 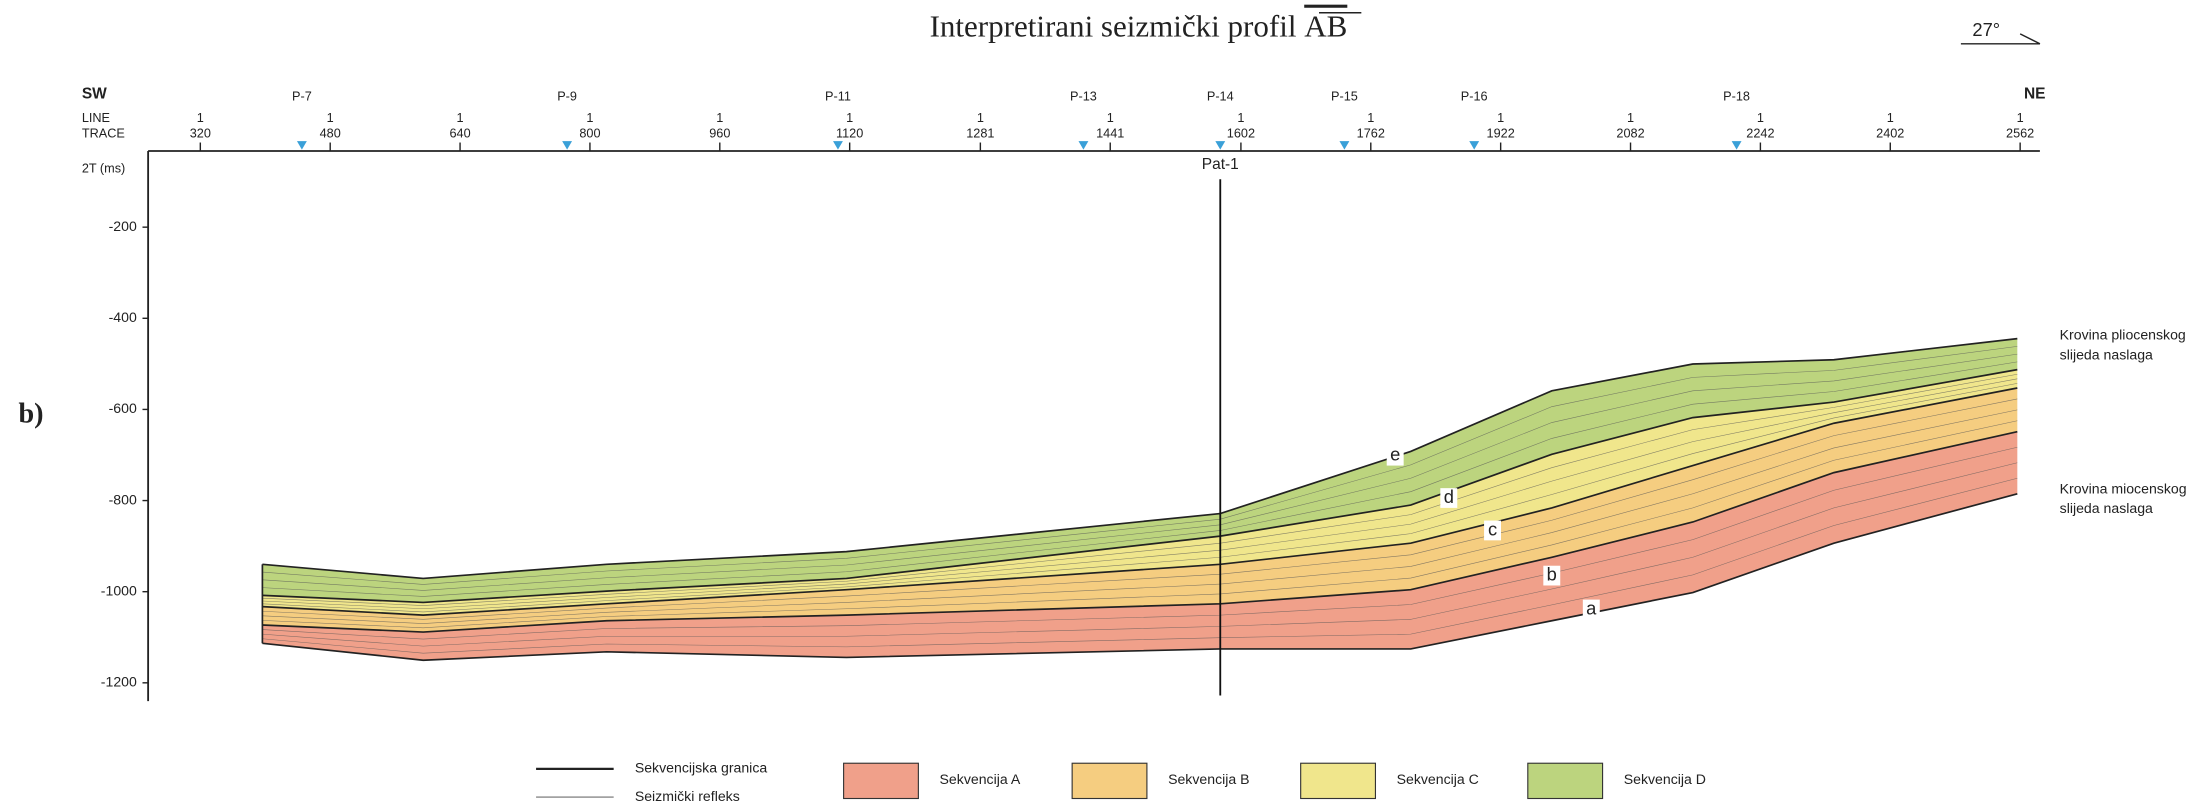 I want to click on trace-number: 1120, so click(x=849, y=133).